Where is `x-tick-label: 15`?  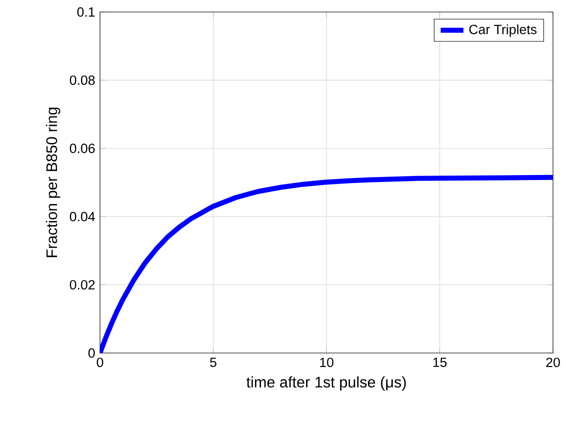 x-tick-label: 15 is located at coordinates (440, 363).